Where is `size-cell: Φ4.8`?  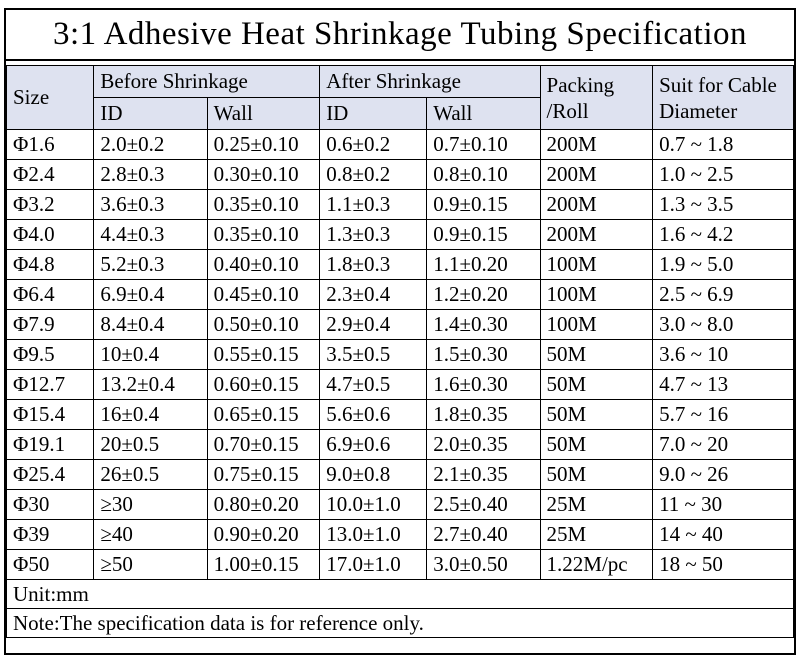 size-cell: Φ4.8 is located at coordinates (50, 264).